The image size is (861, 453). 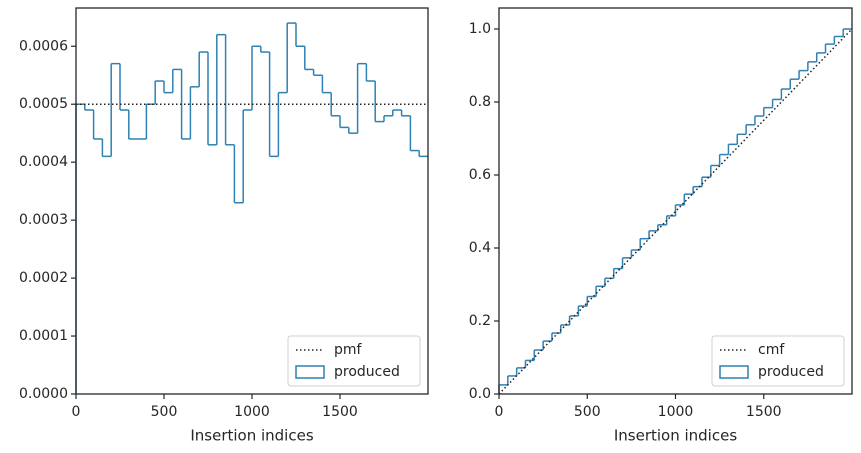 What do you see at coordinates (43, 104) in the screenshot?
I see `y-tick-label: 0.0005` at bounding box center [43, 104].